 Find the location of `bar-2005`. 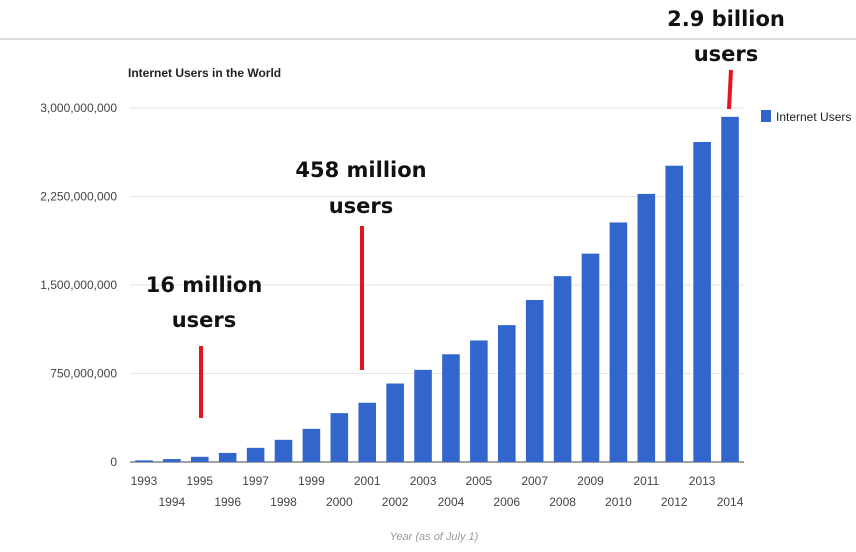

bar-2005 is located at coordinates (479, 401).